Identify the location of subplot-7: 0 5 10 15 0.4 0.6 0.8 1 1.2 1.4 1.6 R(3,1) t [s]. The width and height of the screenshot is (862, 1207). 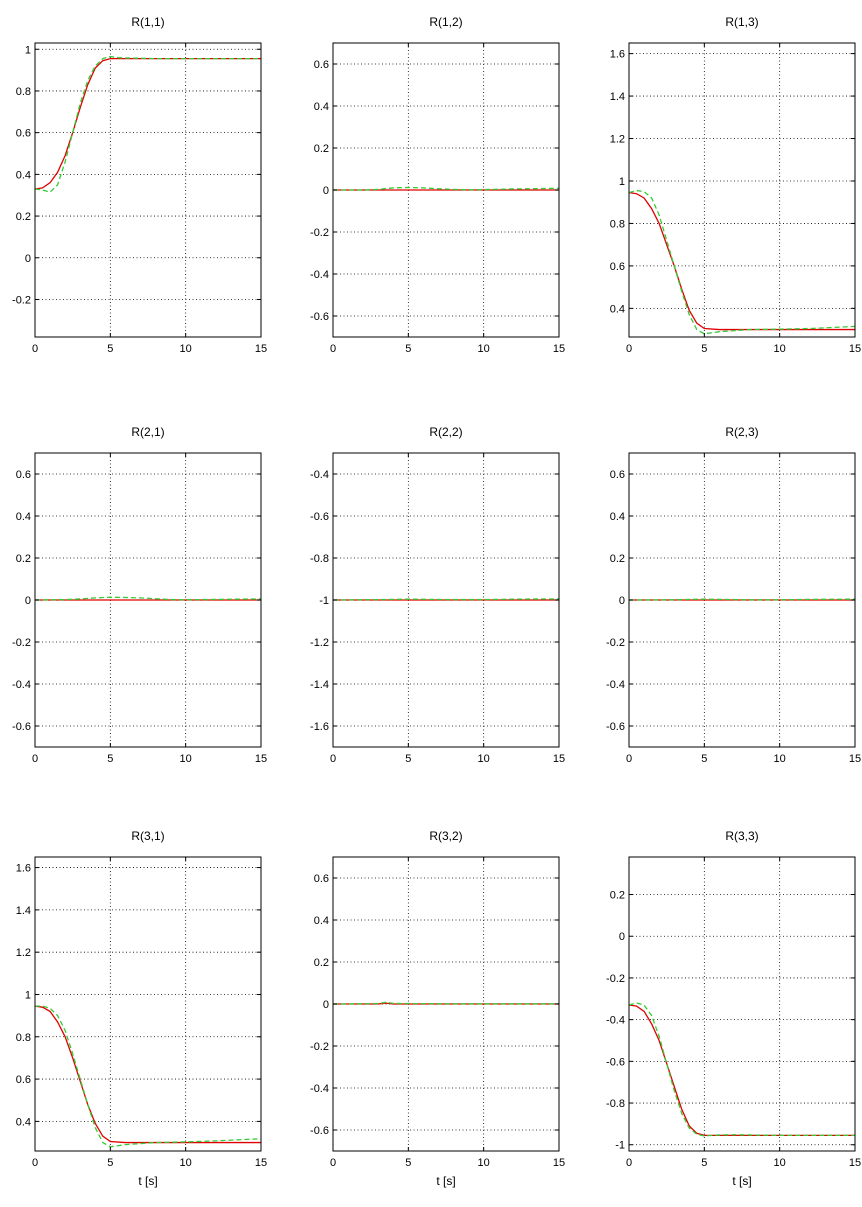
(141, 1008).